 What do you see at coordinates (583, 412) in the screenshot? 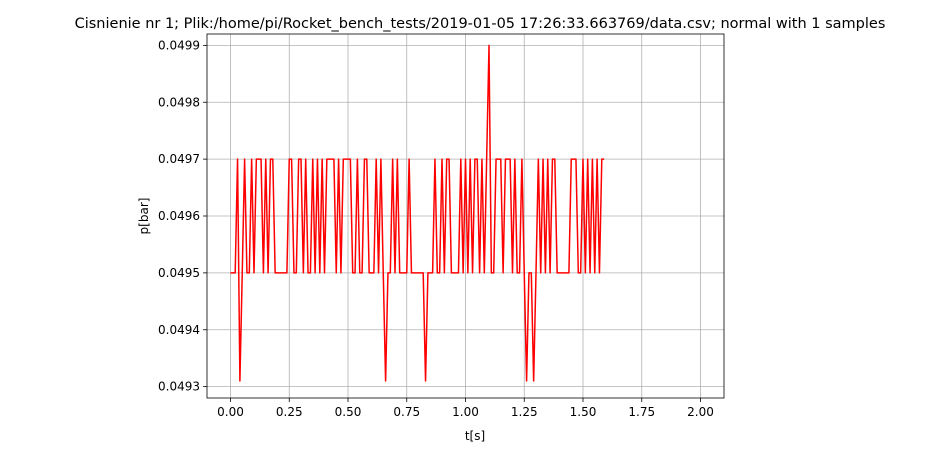
I see `x-tick-label: 1.50` at bounding box center [583, 412].